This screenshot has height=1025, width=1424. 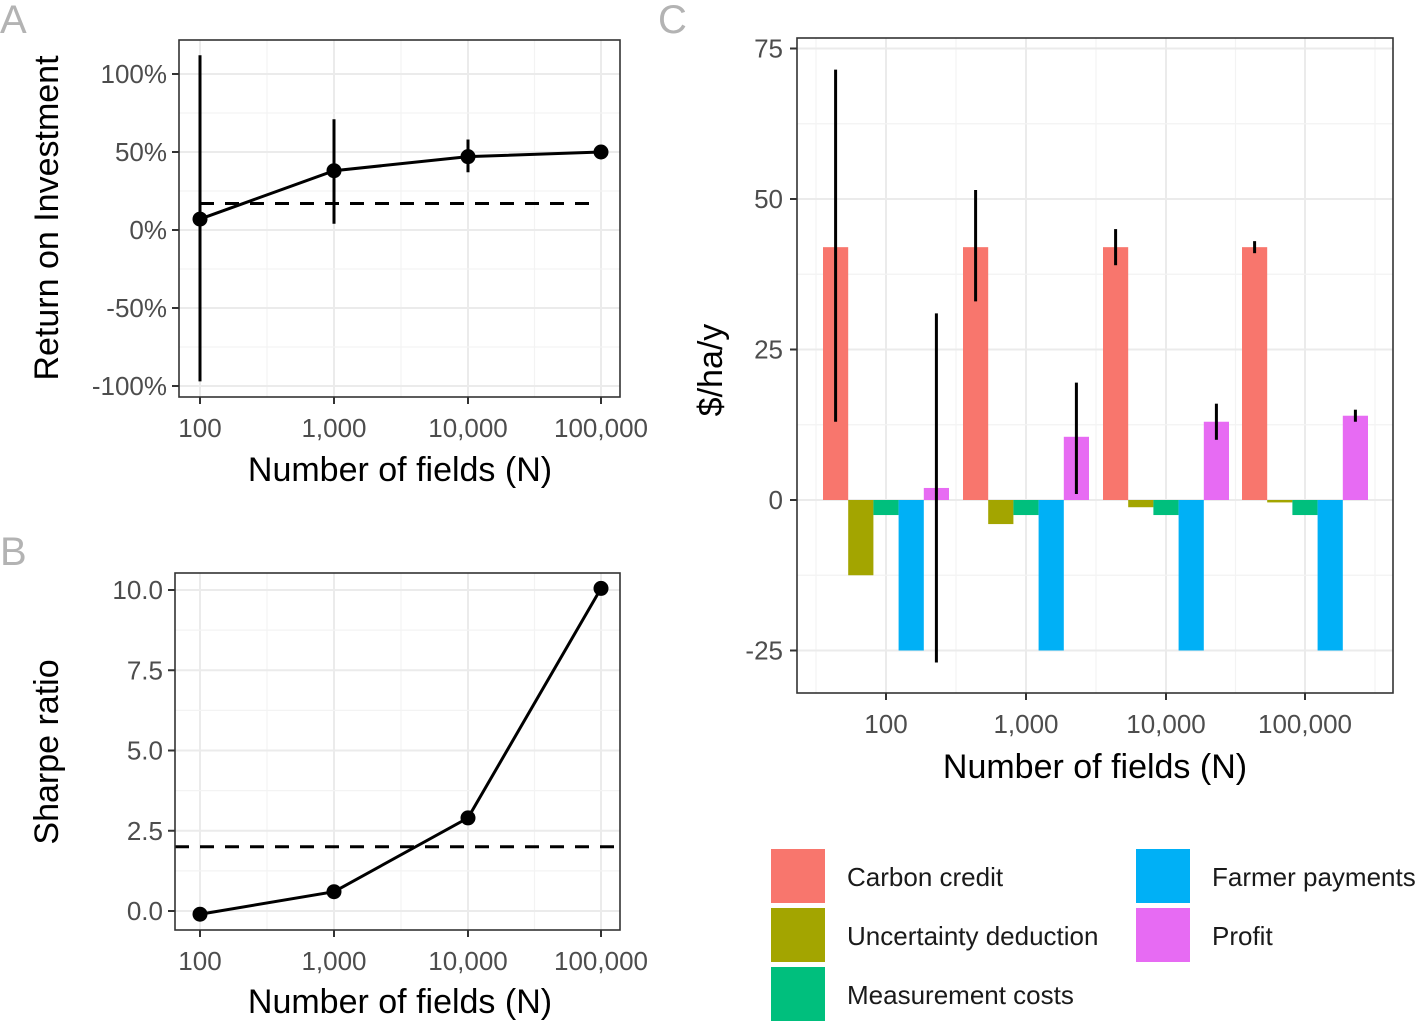 I want to click on legend-label: Uncertainty deduction, so click(x=972, y=936).